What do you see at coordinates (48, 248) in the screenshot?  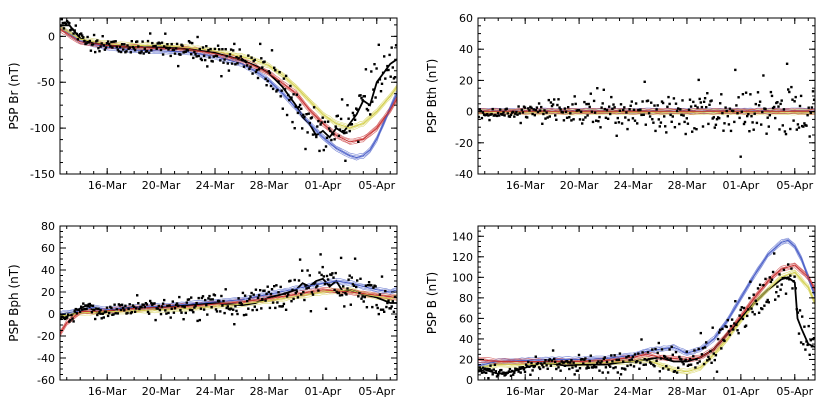 I see `y-tick-label: 60` at bounding box center [48, 248].